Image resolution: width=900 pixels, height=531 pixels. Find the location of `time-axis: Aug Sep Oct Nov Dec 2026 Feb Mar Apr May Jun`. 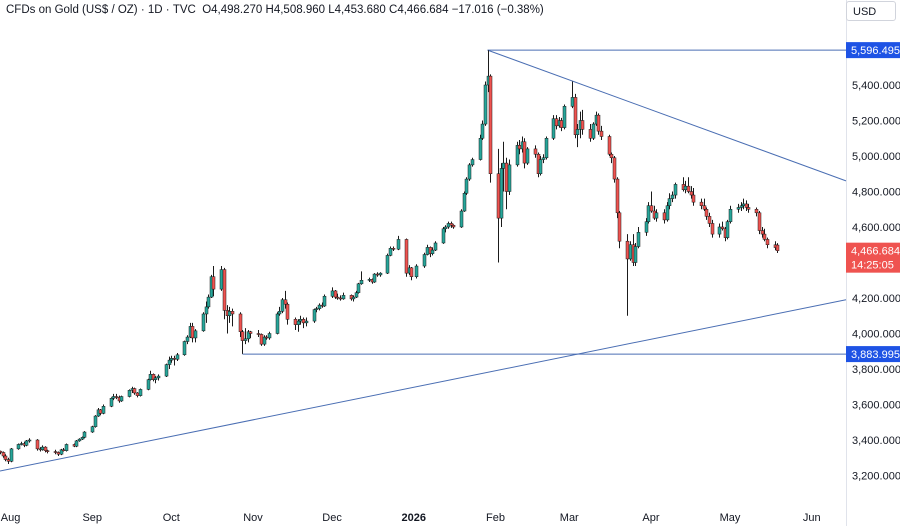

time-axis: Aug Sep Oct Nov Dec 2026 Feb Mar Apr May Jun is located at coordinates (411, 518).